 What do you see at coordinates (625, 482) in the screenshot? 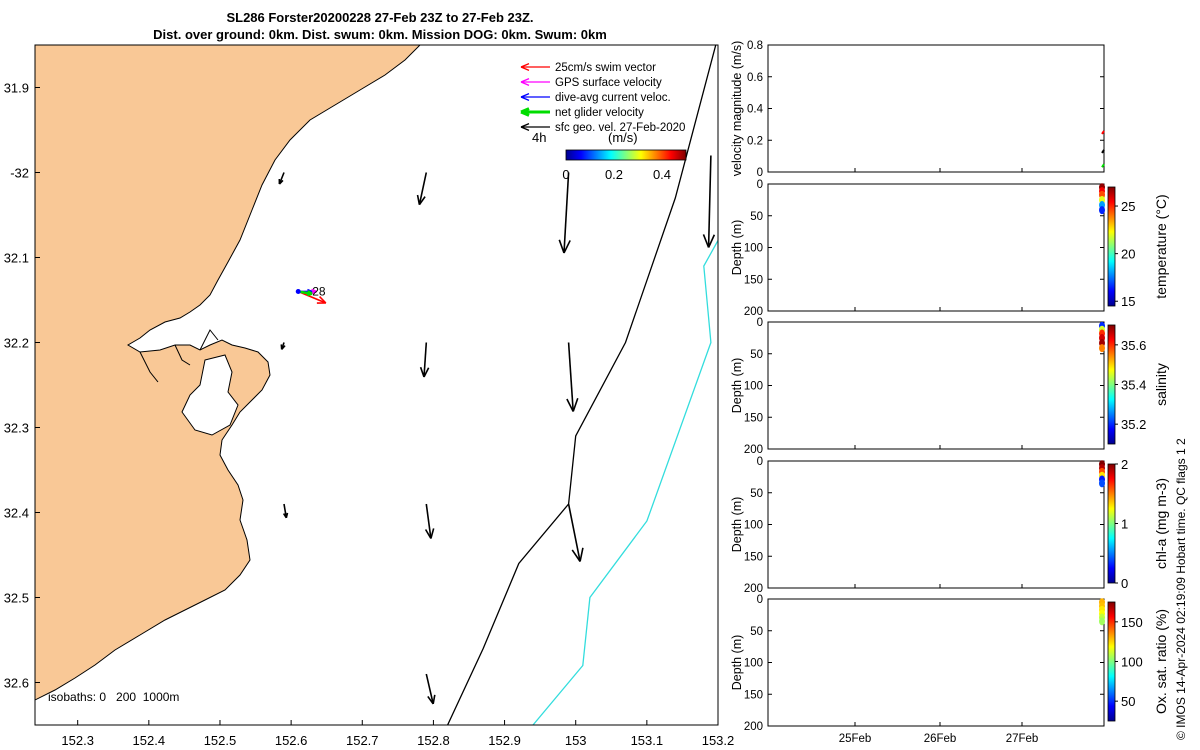
I see `isobath-1000m` at bounding box center [625, 482].